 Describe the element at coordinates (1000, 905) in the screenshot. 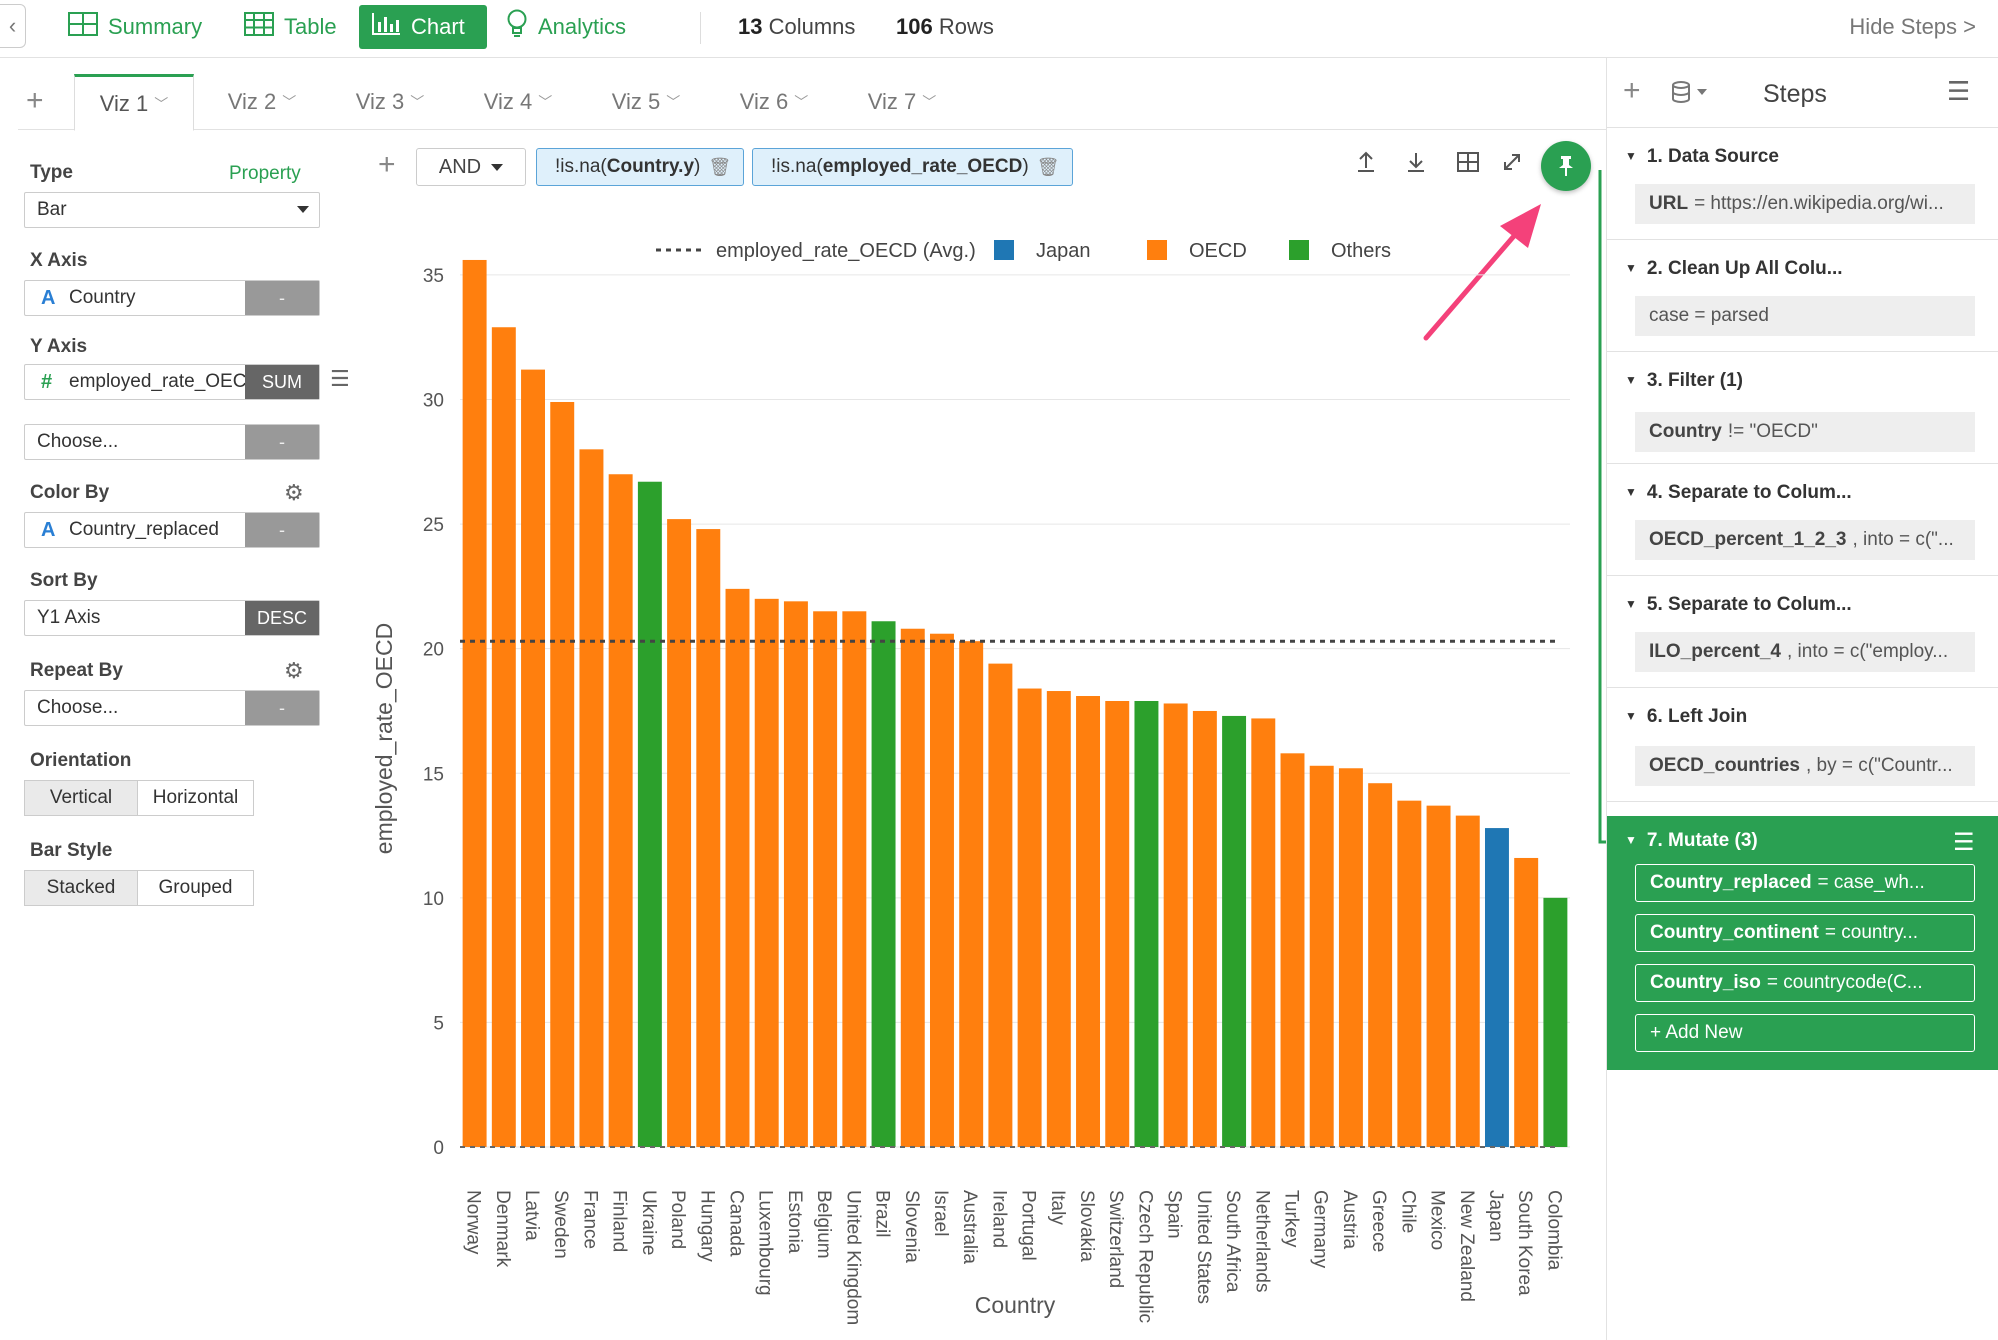

I see `bar-ireland` at that location.